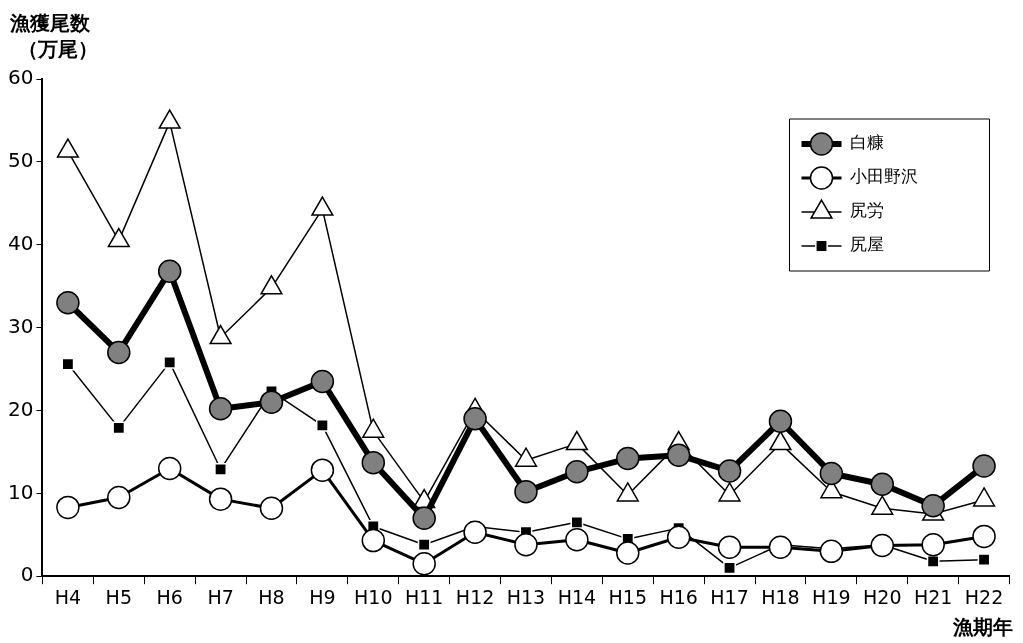  What do you see at coordinates (373, 596) in the screenshot?
I see `x-tick-label: H10` at bounding box center [373, 596].